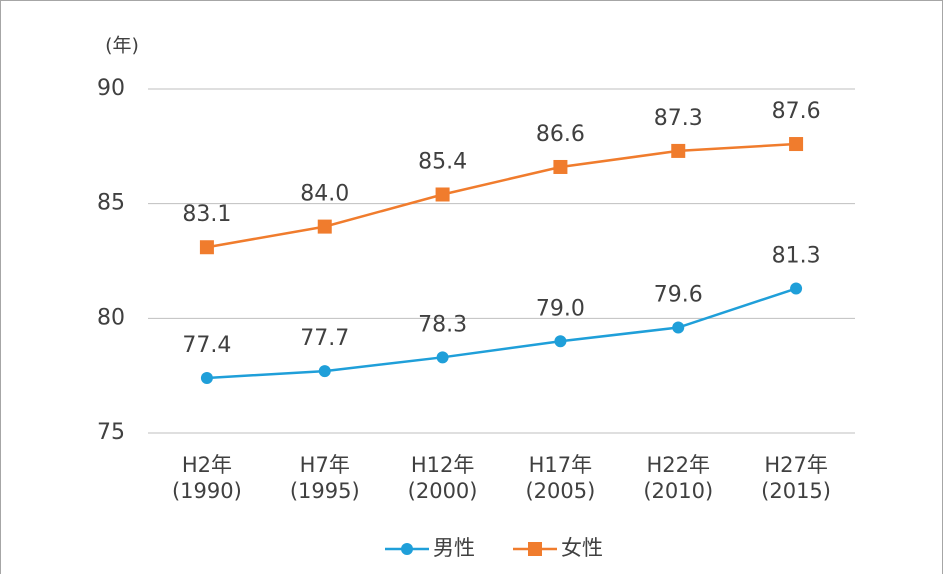 Image resolution: width=943 pixels, height=574 pixels. I want to click on data-label: 78.3, so click(442, 324).